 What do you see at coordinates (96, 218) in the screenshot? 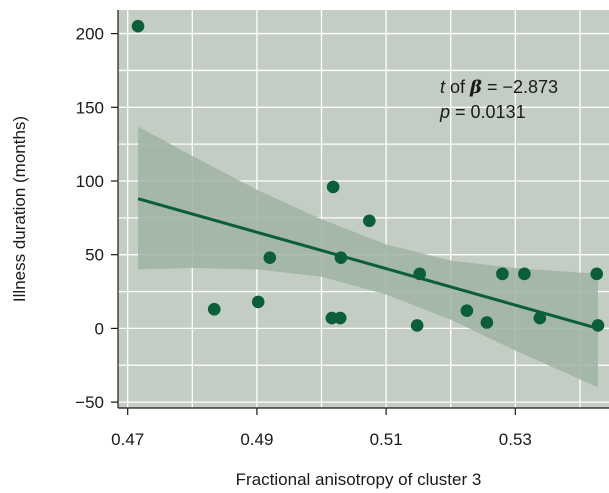
I see `y-axis-ticks: −50 0 50 100 150 200` at bounding box center [96, 218].